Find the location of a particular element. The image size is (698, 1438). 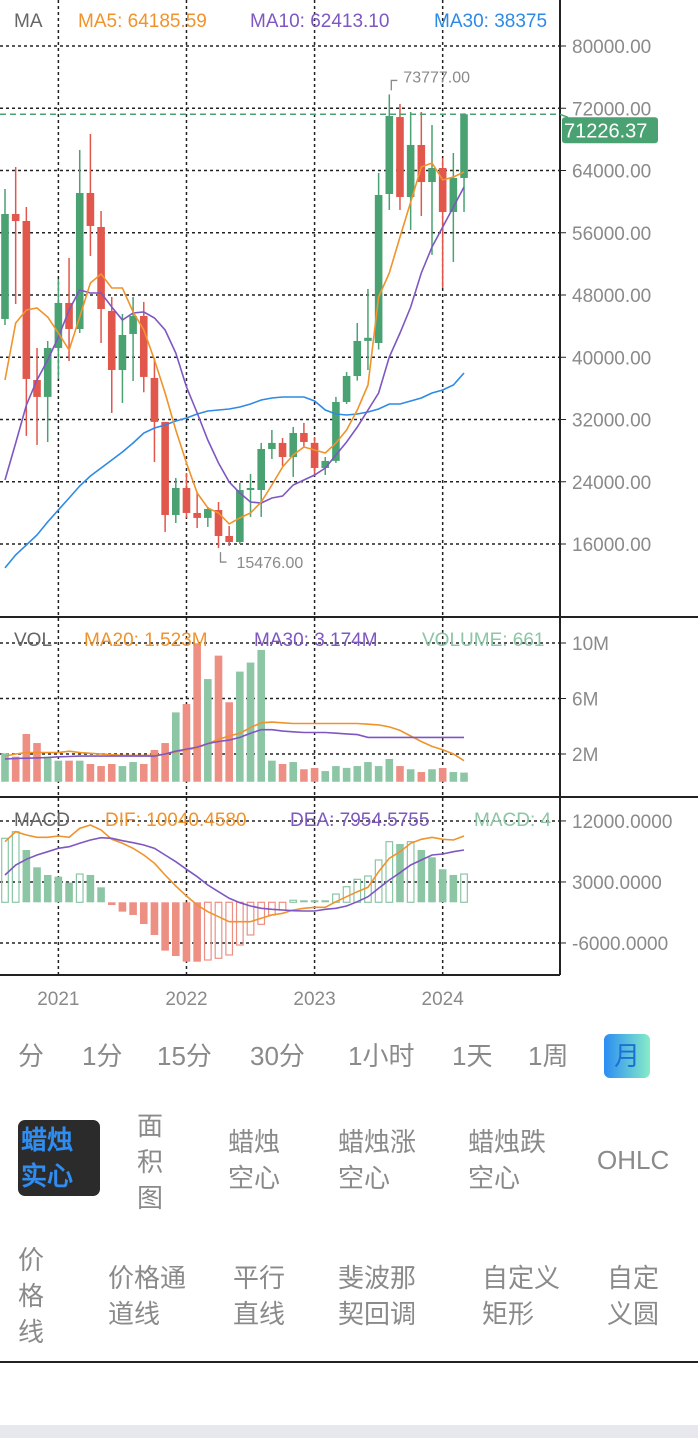

volume-ma20-line is located at coordinates (234, 741).